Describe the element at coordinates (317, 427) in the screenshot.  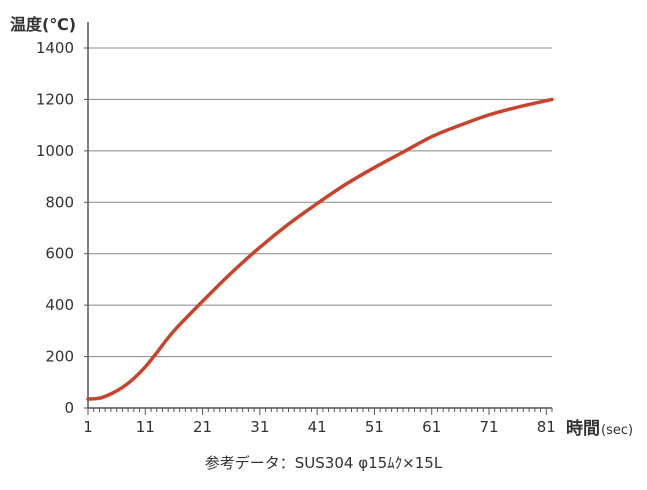
I see `x-tick-label-41: 41` at that location.